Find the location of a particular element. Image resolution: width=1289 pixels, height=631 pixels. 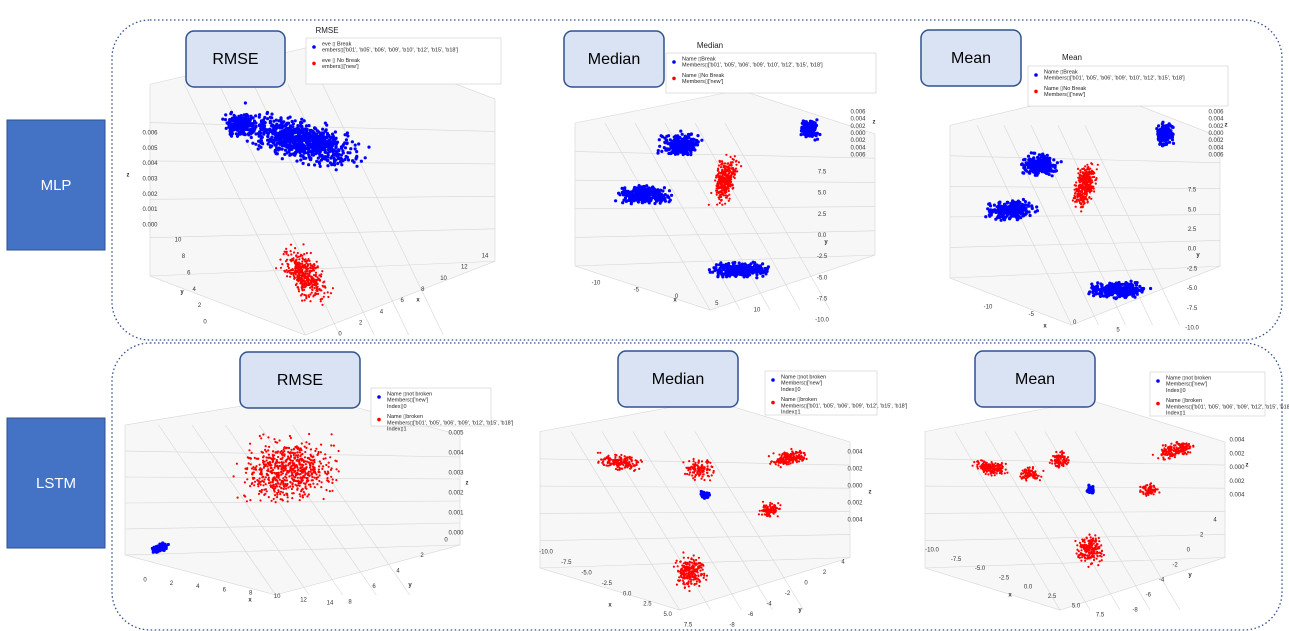

axis-tick-label: 0.000 is located at coordinates (858, 134).